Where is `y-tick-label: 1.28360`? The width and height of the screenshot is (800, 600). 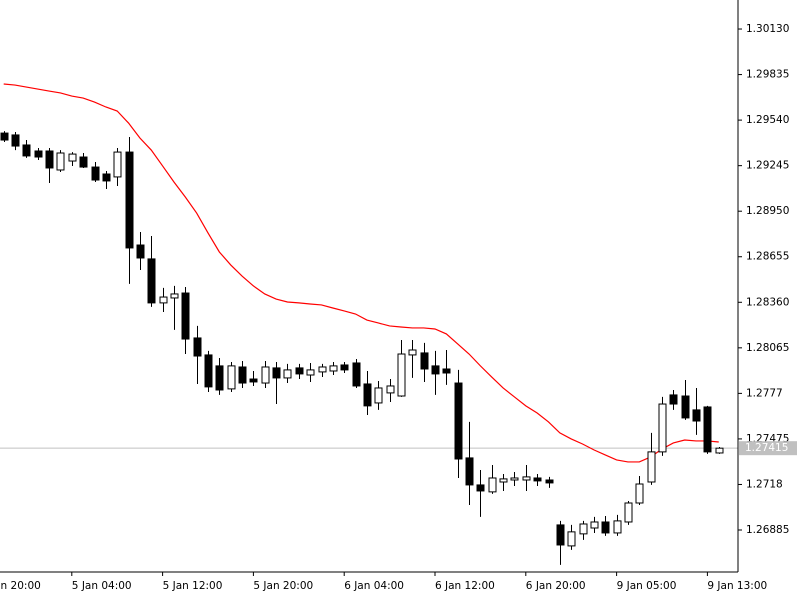 y-tick-label: 1.28360 is located at coordinates (767, 302).